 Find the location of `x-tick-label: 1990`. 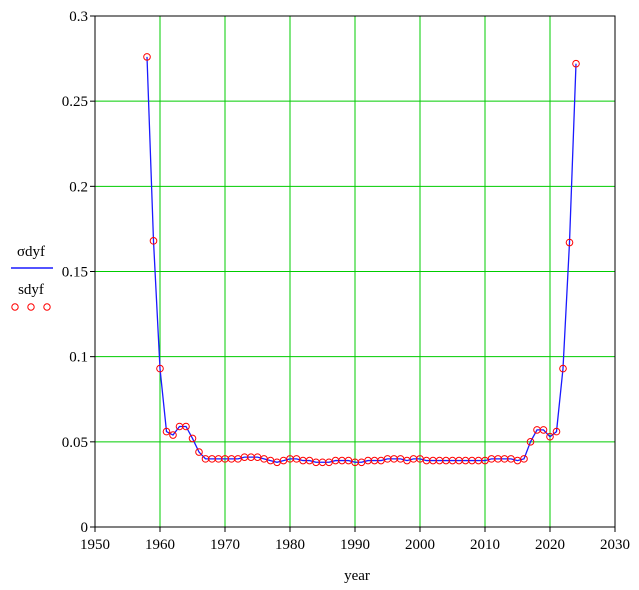

x-tick-label: 1990 is located at coordinates (355, 545).